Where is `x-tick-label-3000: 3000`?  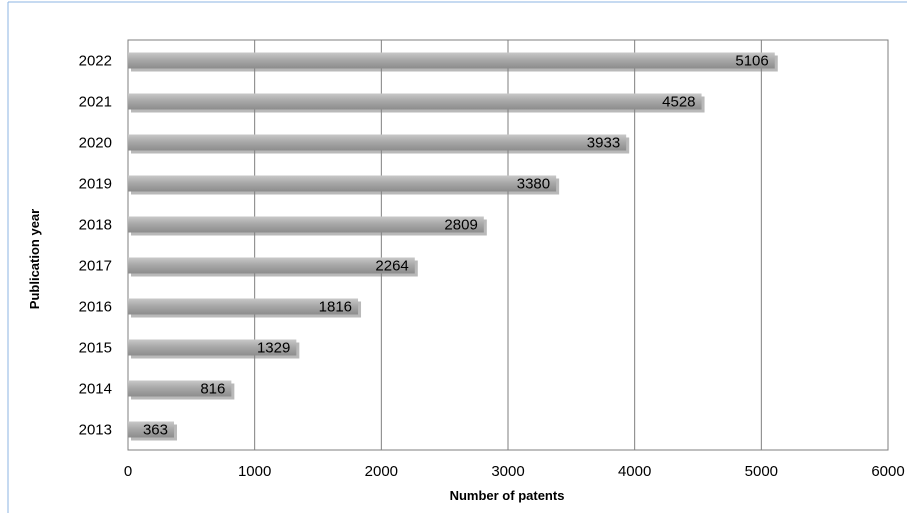
x-tick-label-3000: 3000 is located at coordinates (507, 471).